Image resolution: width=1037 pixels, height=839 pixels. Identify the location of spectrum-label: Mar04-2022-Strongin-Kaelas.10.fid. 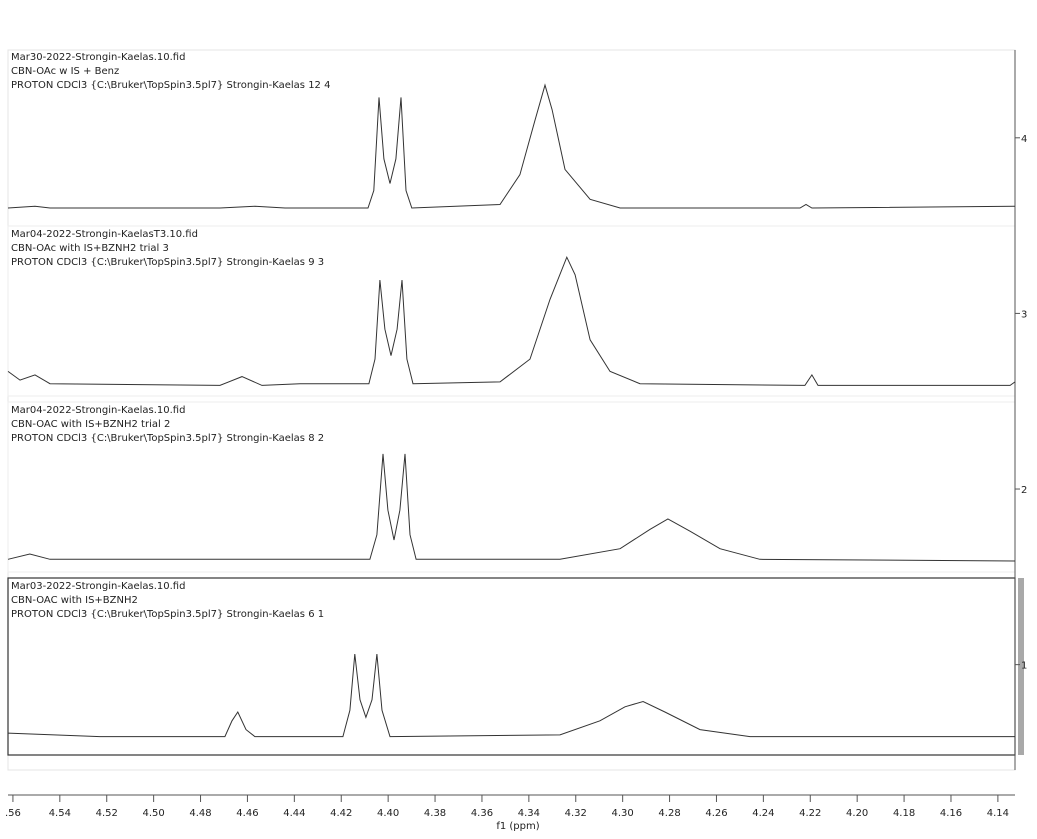
(98, 410).